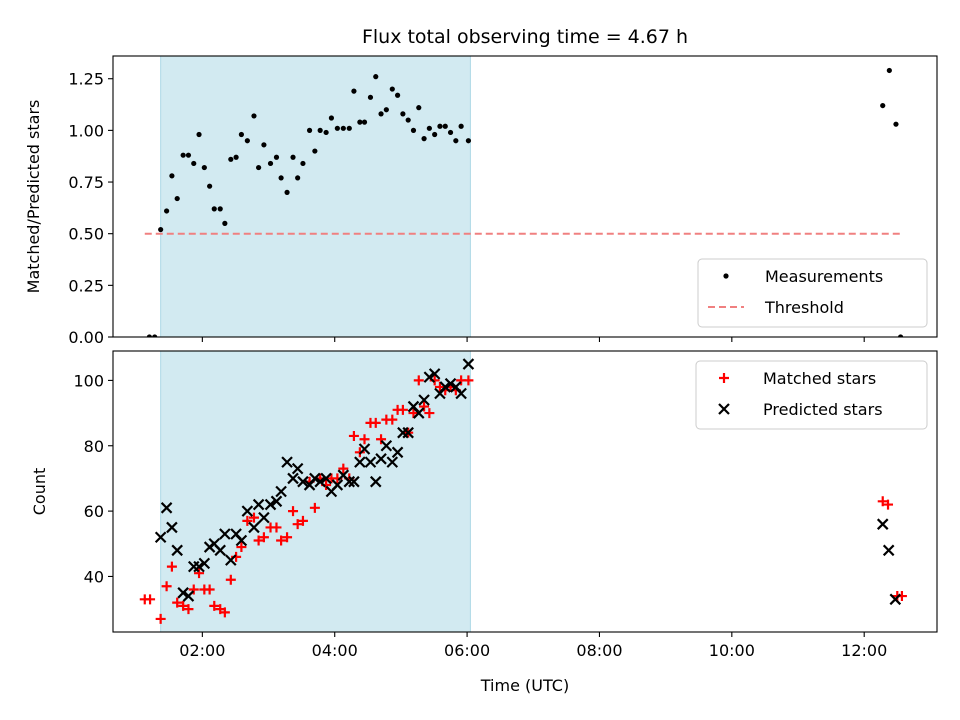  I want to click on x-tick-label: 12:00, so click(864, 650).